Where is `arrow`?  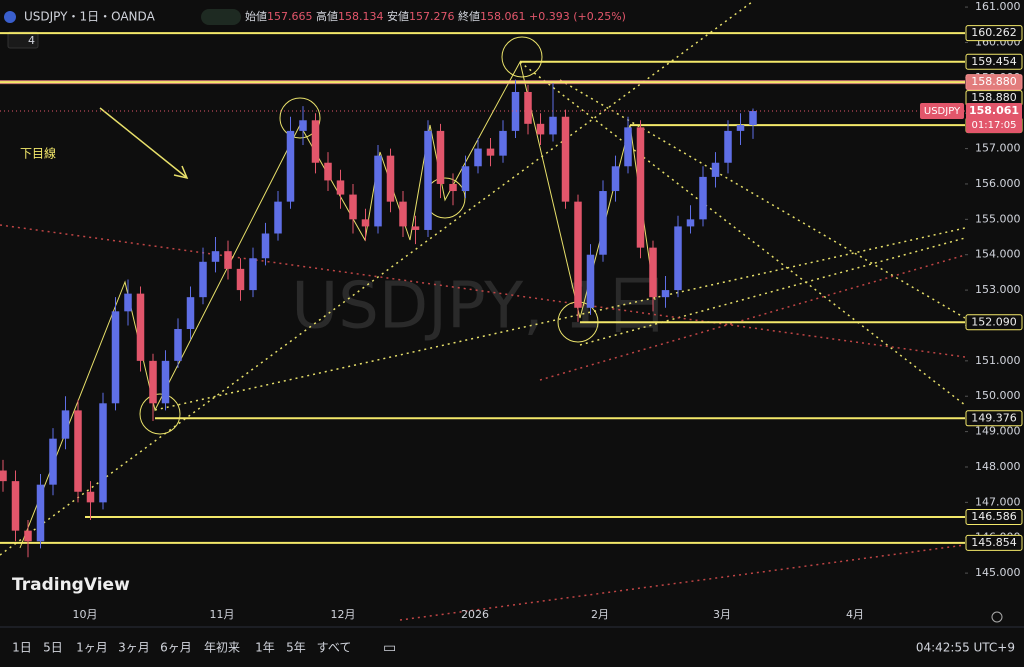 arrow is located at coordinates (143, 142).